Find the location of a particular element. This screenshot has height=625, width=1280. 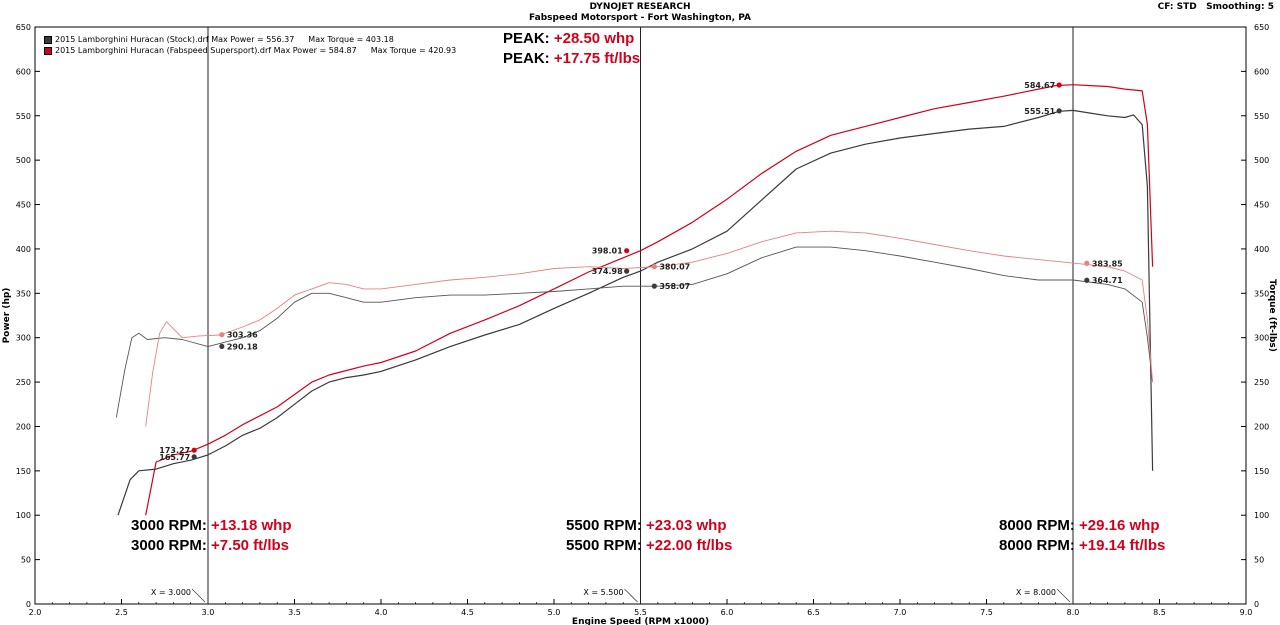

y2-tick-label: 650 is located at coordinates (1261, 27).